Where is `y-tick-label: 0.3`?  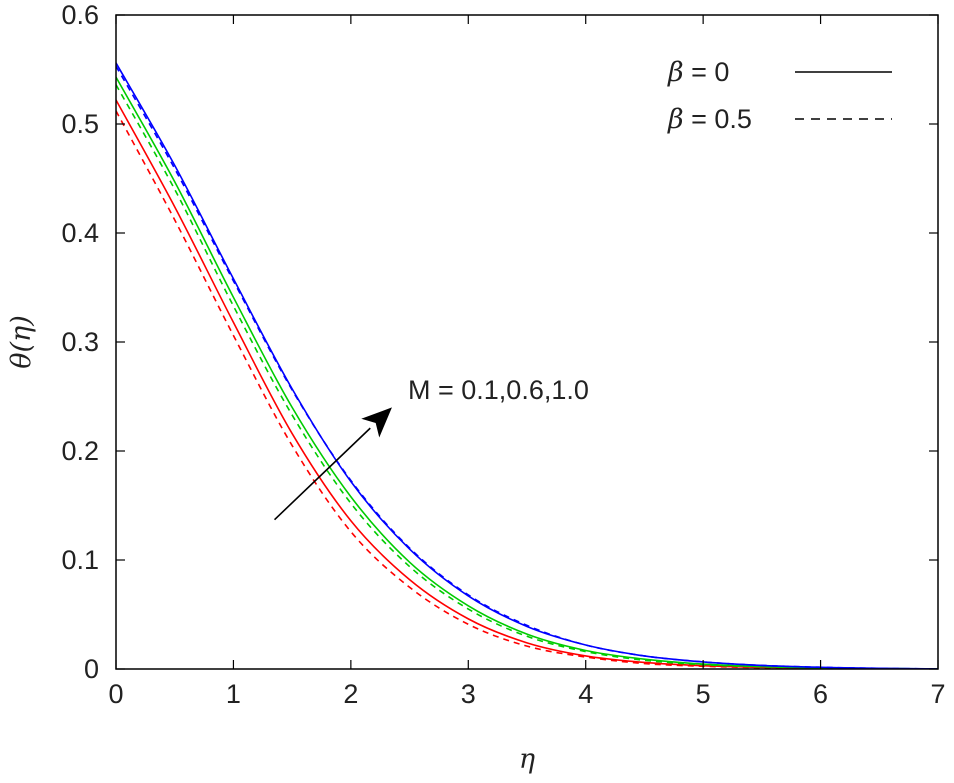
y-tick-label: 0.3 is located at coordinates (80, 342).